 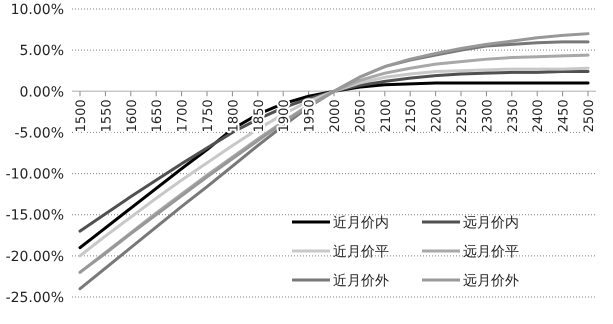 I want to click on x-tick-label: 1600, so click(x=132, y=115).